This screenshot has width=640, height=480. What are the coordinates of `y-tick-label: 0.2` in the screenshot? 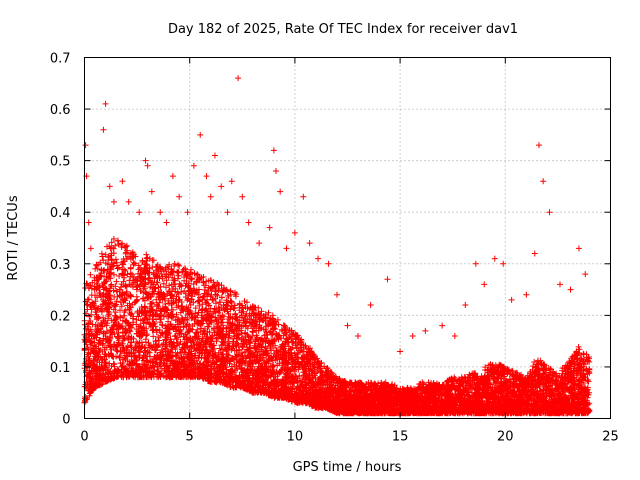 It's located at (60, 316).